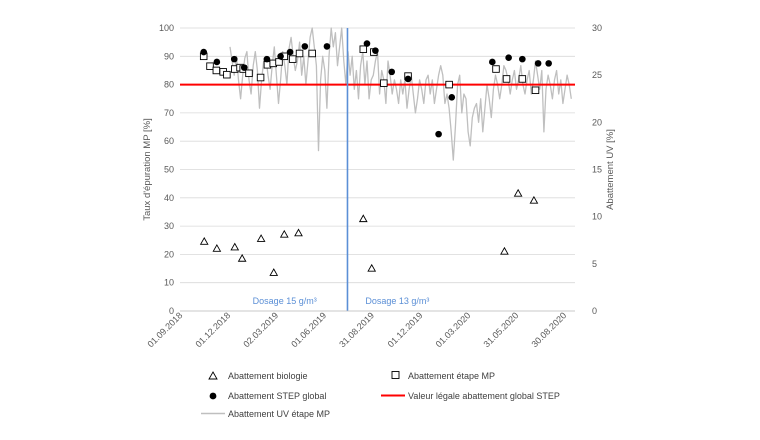 The width and height of the screenshot is (760, 440). Describe the element at coordinates (169, 85) in the screenshot. I see `y-tick-left: 80` at that location.